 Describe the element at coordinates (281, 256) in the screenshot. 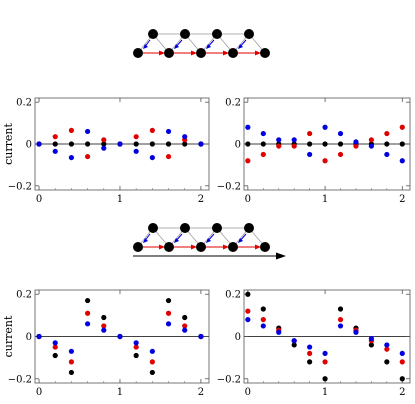

I see `bias-arrow-head` at that location.